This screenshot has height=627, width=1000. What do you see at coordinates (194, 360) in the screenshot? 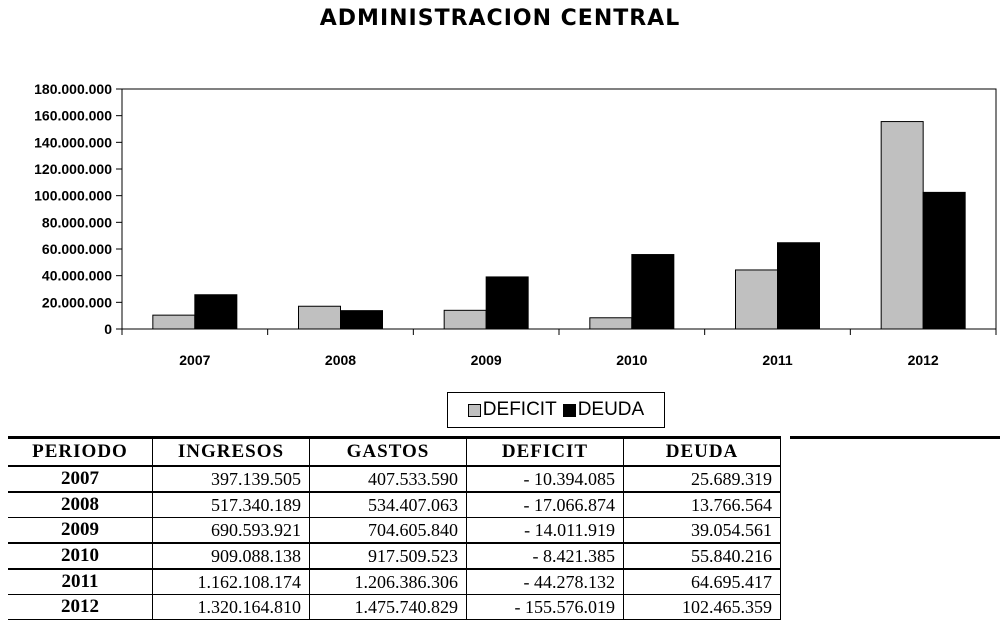
I see `x-tick-label: 2007` at bounding box center [194, 360].